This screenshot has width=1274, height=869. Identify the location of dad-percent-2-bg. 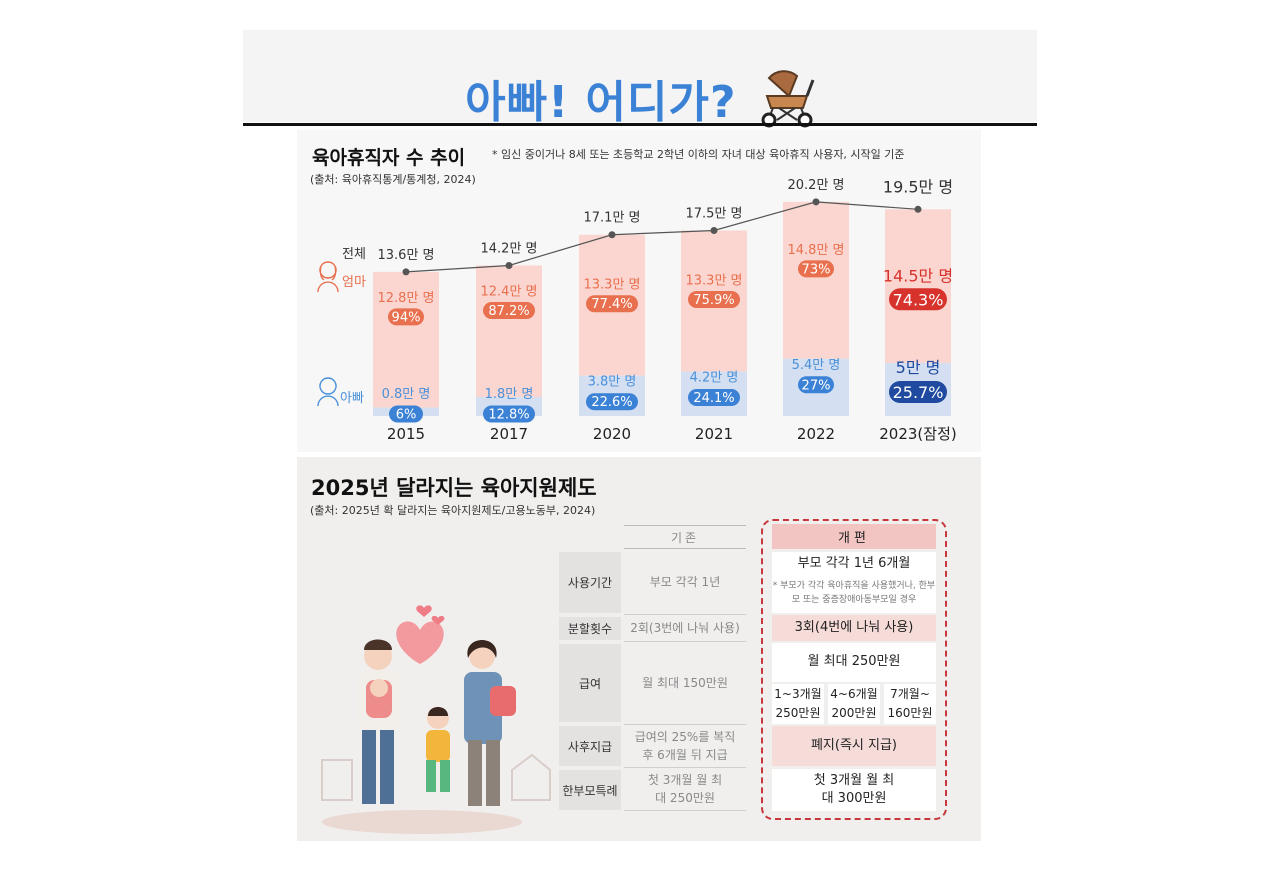
(612, 402).